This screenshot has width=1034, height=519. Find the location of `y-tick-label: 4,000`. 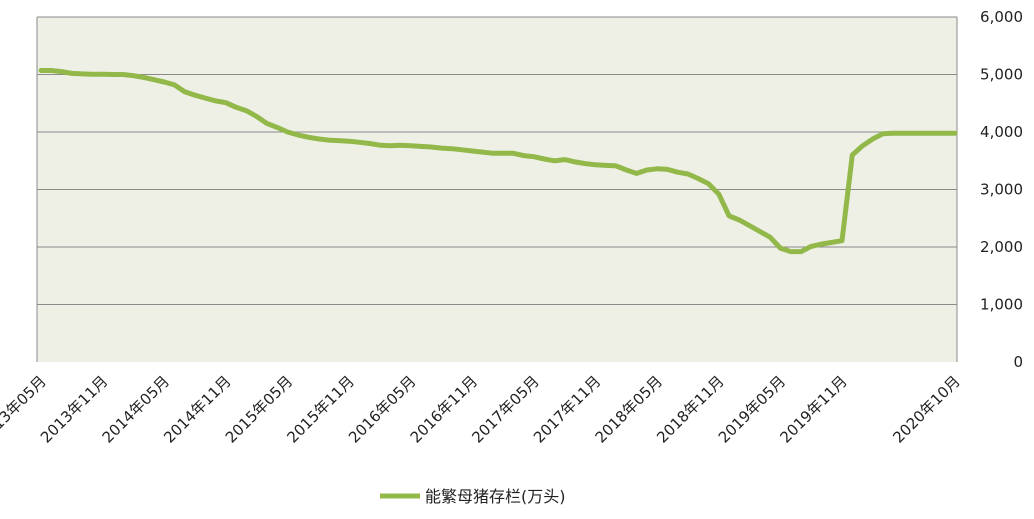

y-tick-label: 4,000 is located at coordinates (1001, 132).